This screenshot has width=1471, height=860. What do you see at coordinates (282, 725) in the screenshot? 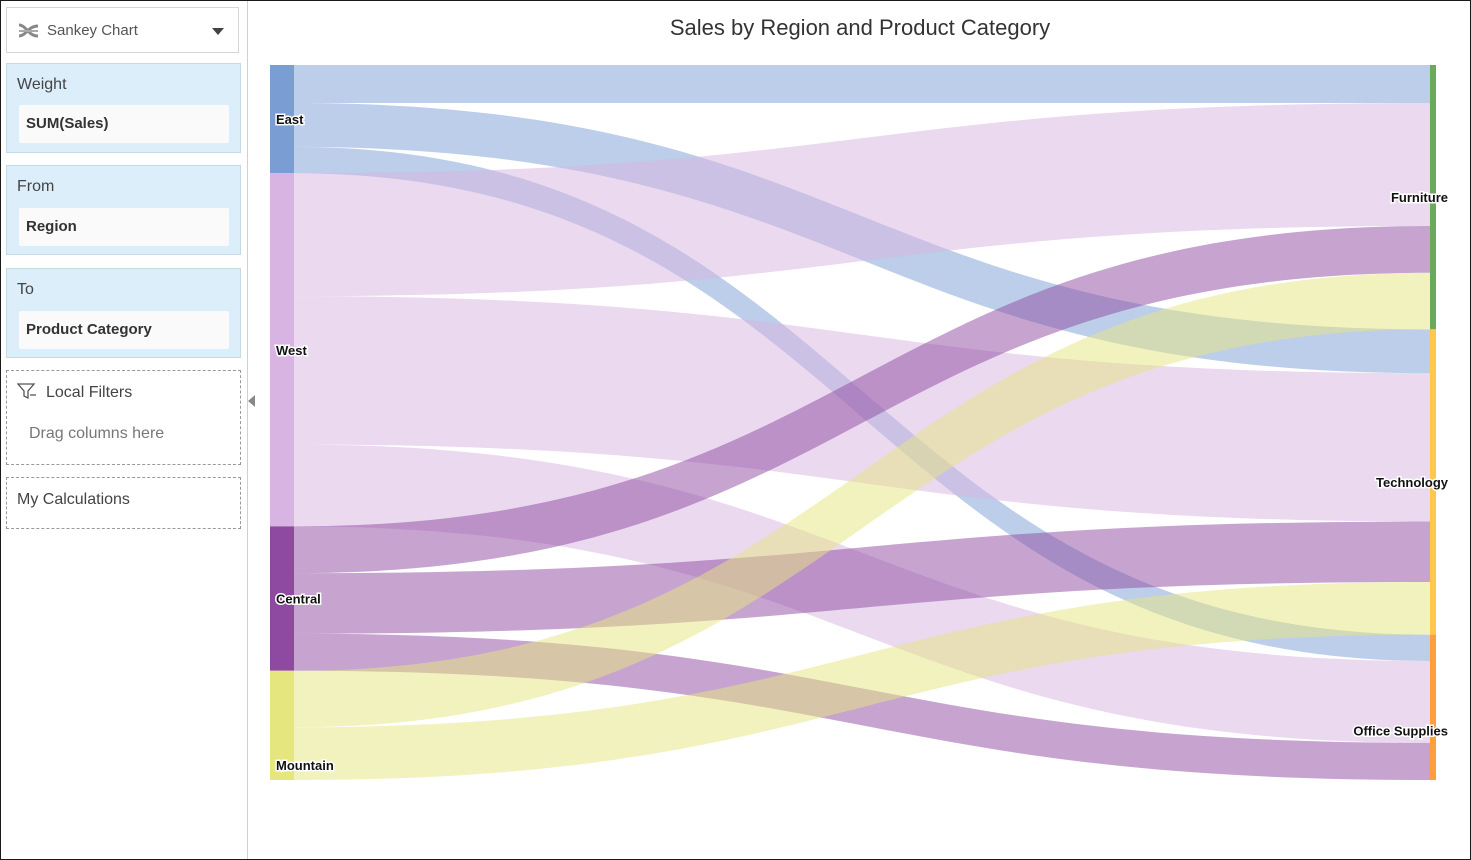
I see `sankey-node-mountain` at bounding box center [282, 725].